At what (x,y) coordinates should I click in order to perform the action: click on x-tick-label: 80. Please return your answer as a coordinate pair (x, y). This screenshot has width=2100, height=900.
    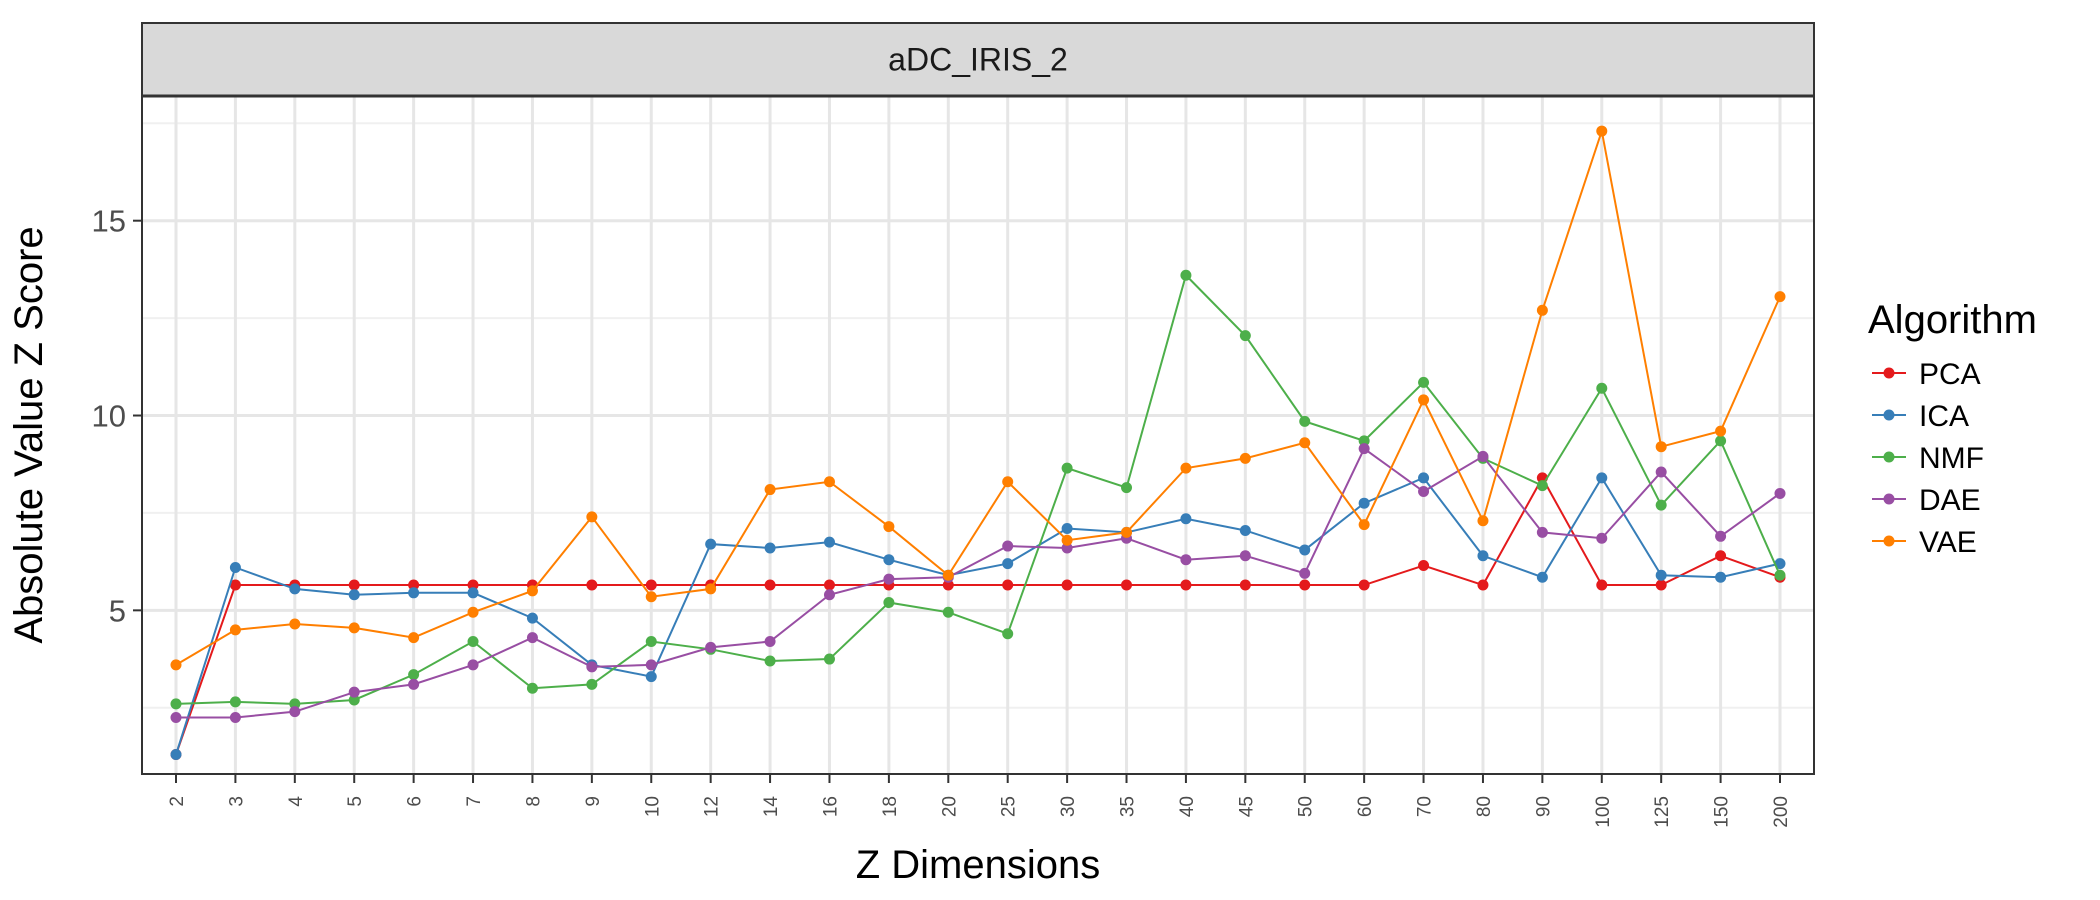
    Looking at the image, I should click on (1484, 806).